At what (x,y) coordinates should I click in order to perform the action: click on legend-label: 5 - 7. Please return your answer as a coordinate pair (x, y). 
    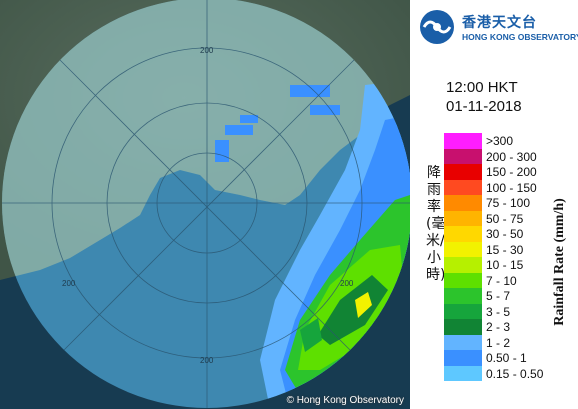
    Looking at the image, I should click on (498, 296).